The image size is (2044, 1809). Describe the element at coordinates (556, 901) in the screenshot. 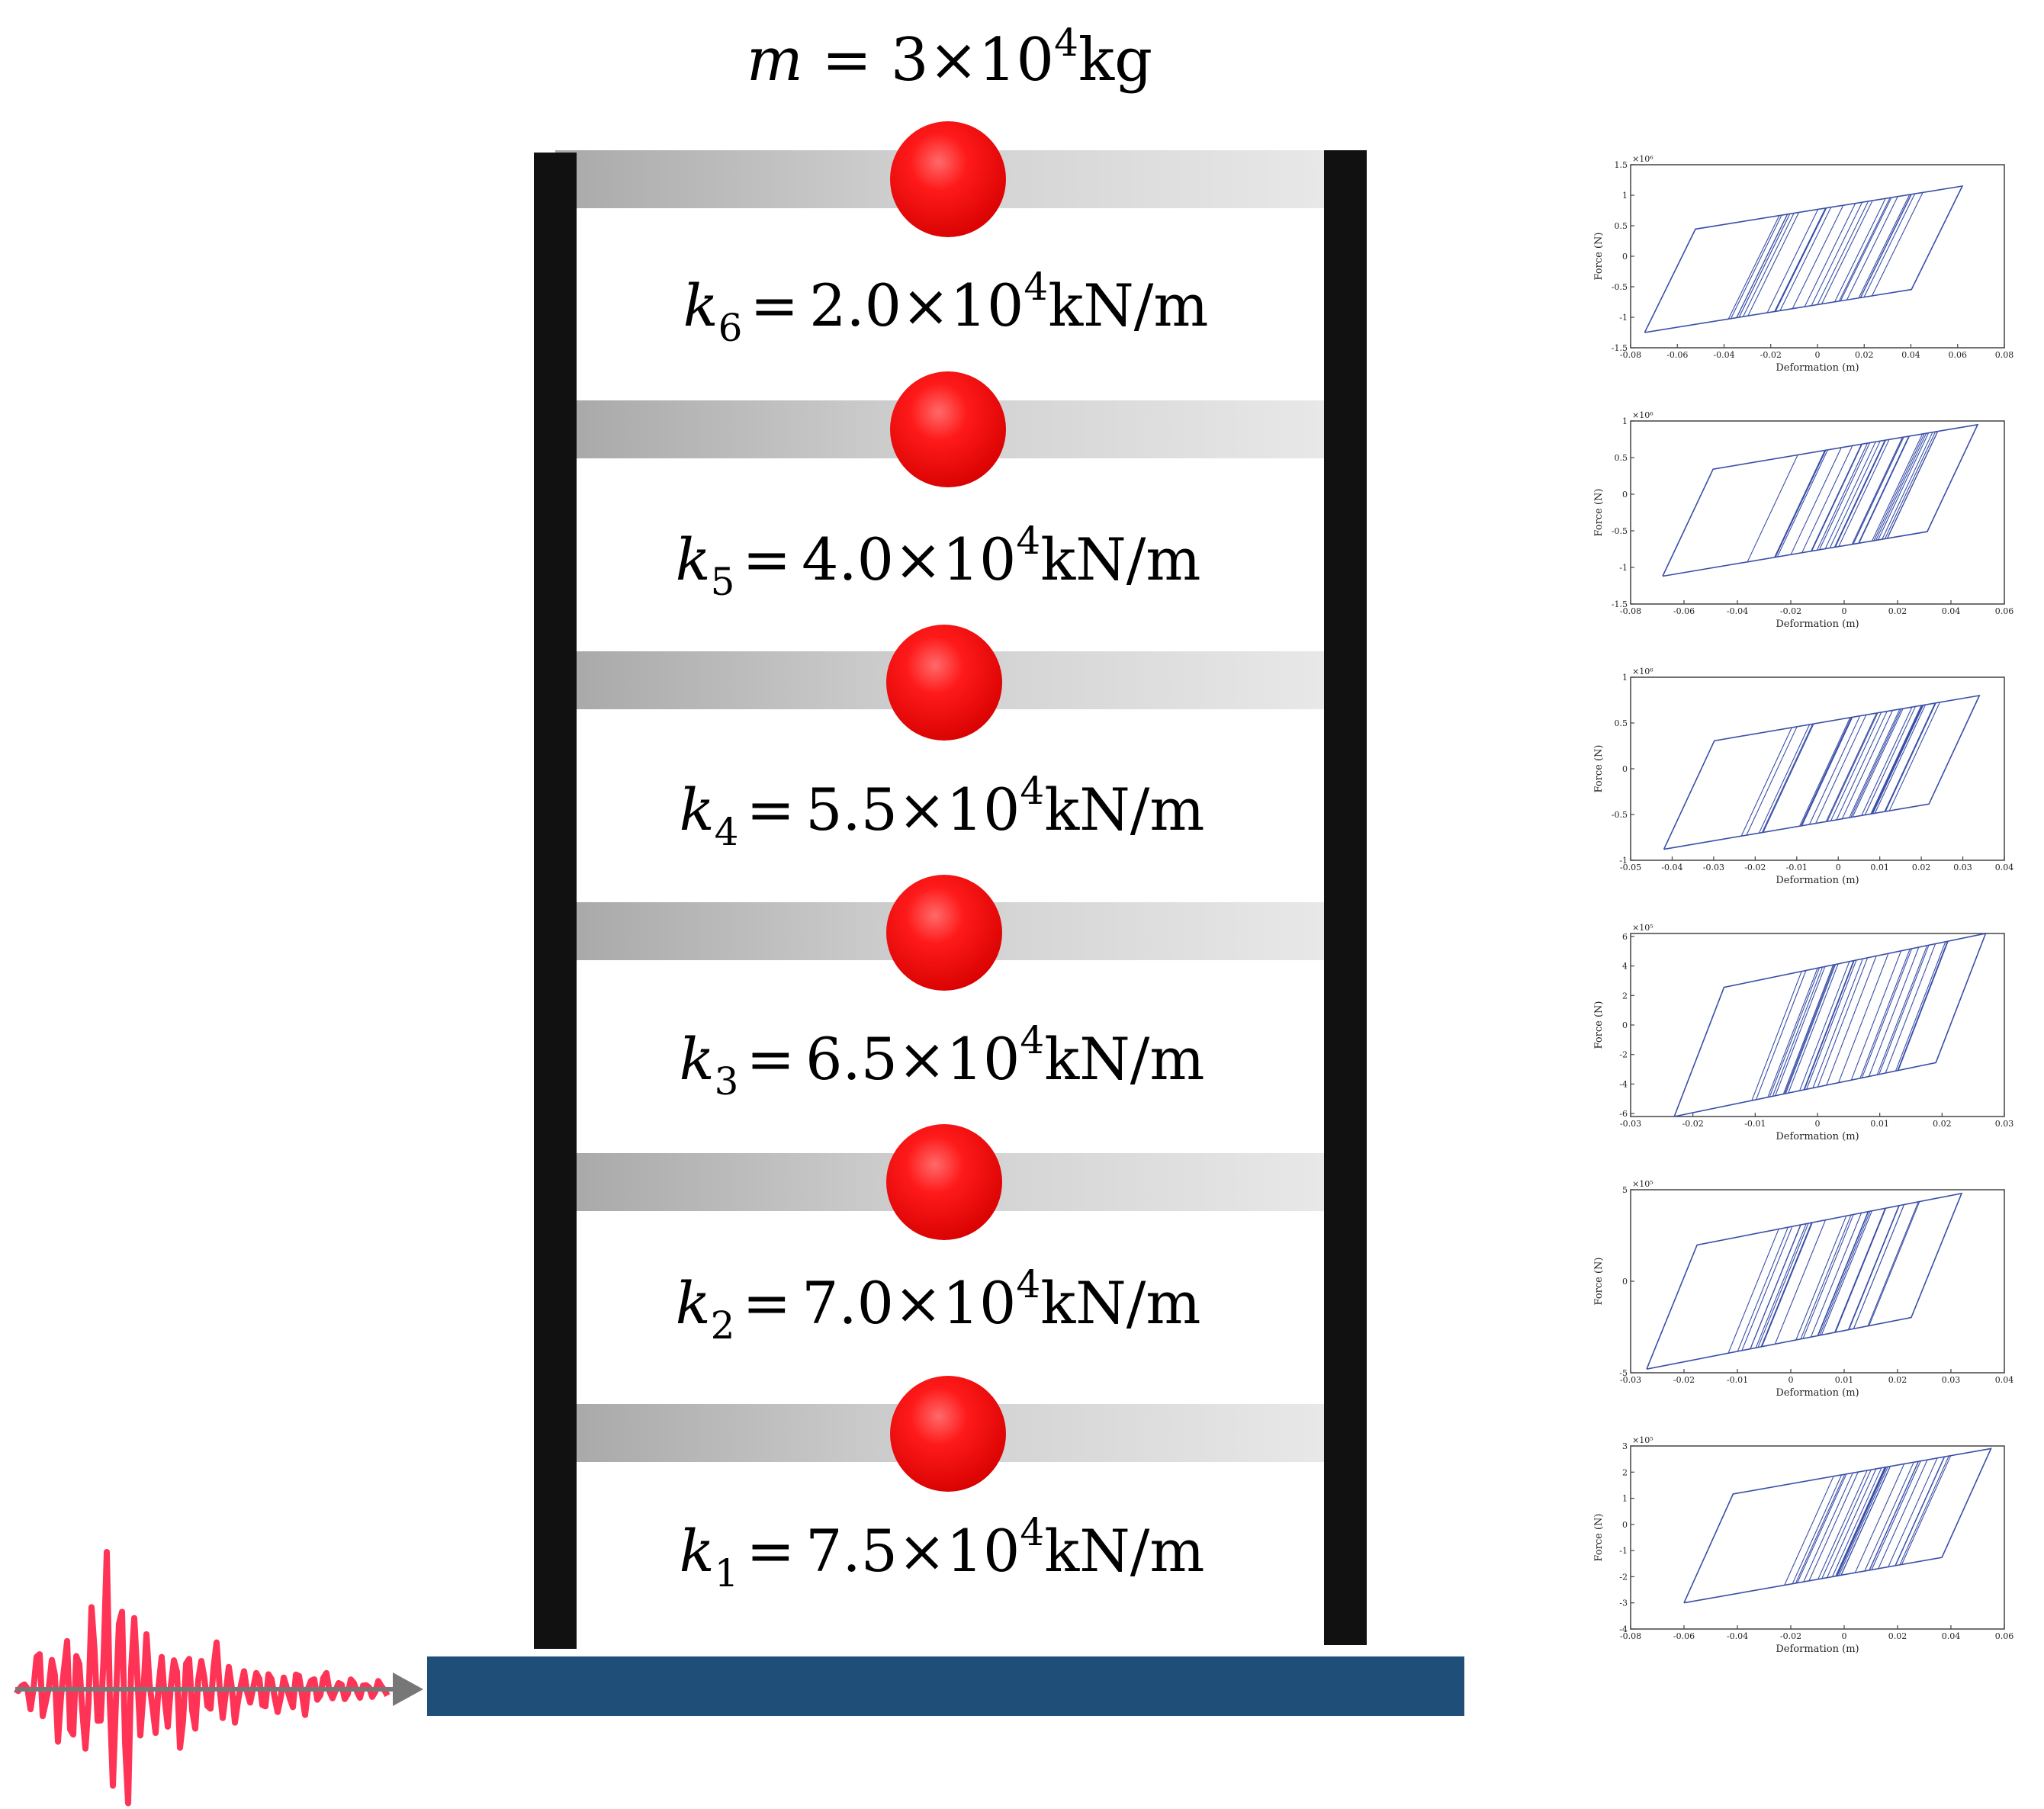

I see `left-column` at that location.